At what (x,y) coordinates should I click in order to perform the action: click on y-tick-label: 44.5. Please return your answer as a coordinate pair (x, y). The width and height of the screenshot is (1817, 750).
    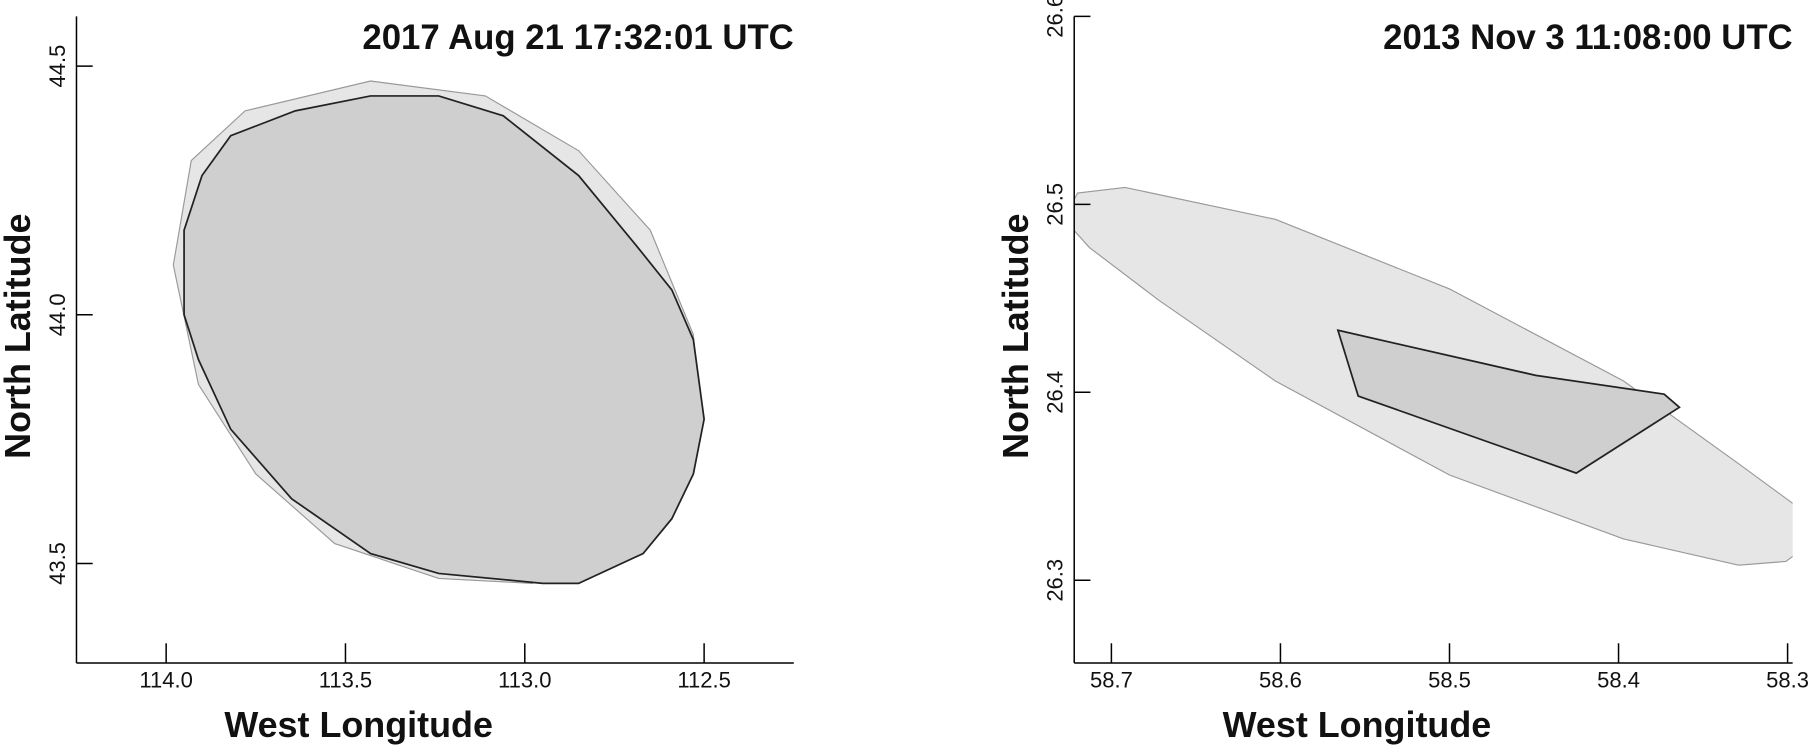
    Looking at the image, I should click on (57, 66).